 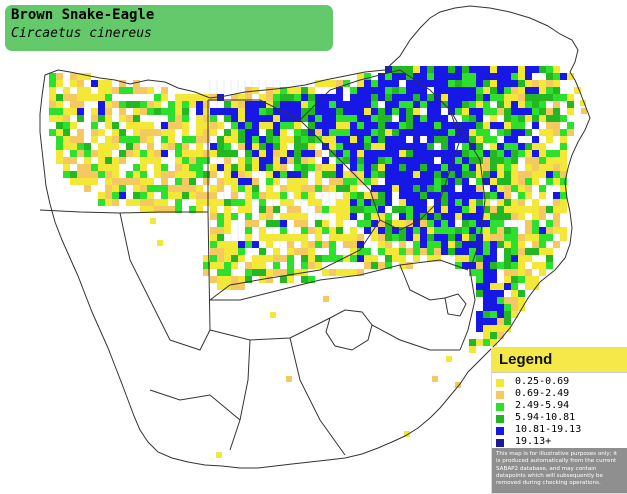 I want to click on border-province-g, so click(x=190, y=340).